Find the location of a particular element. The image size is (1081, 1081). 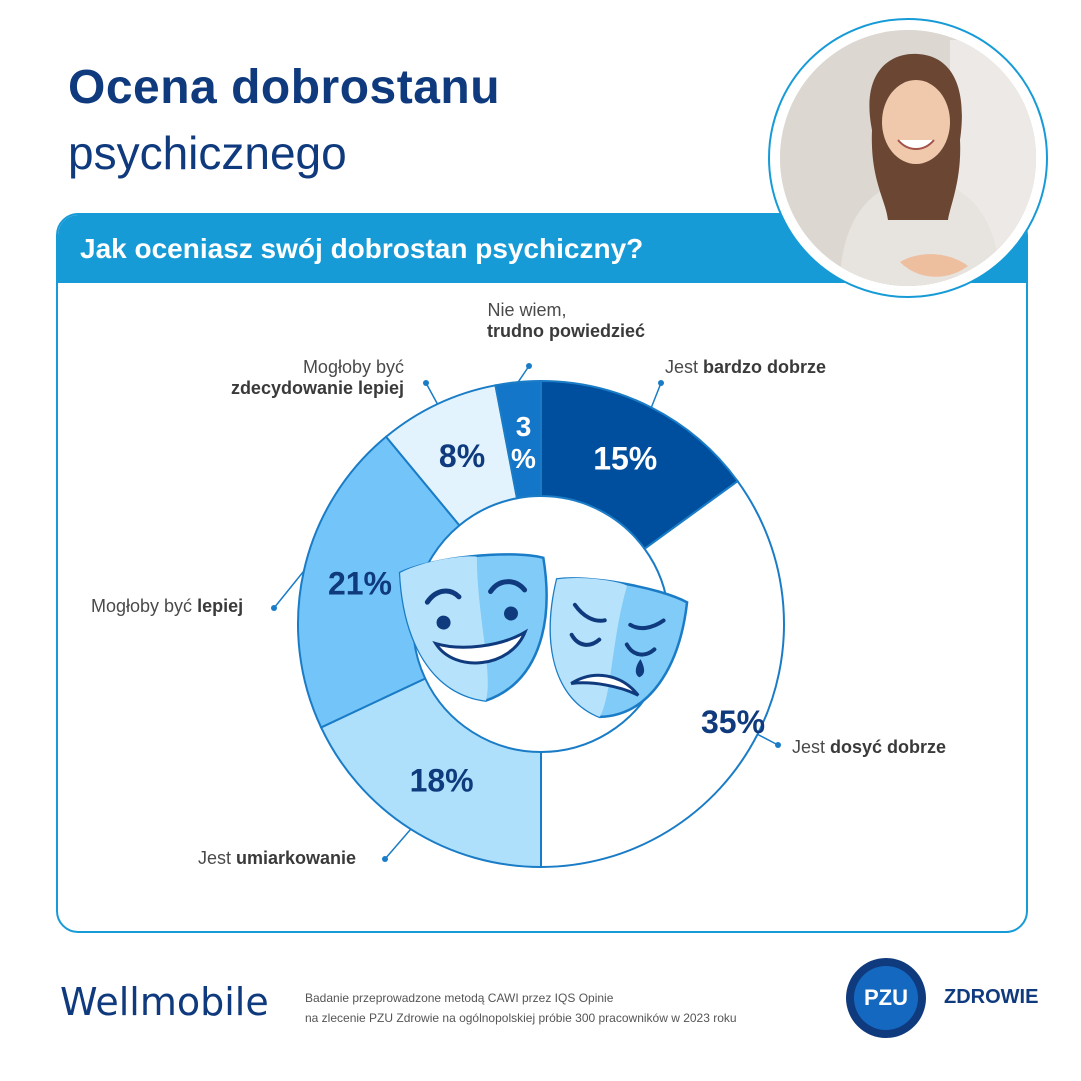

label-nie-wiem-bold: trudno powiedzieć is located at coordinates (566, 331).